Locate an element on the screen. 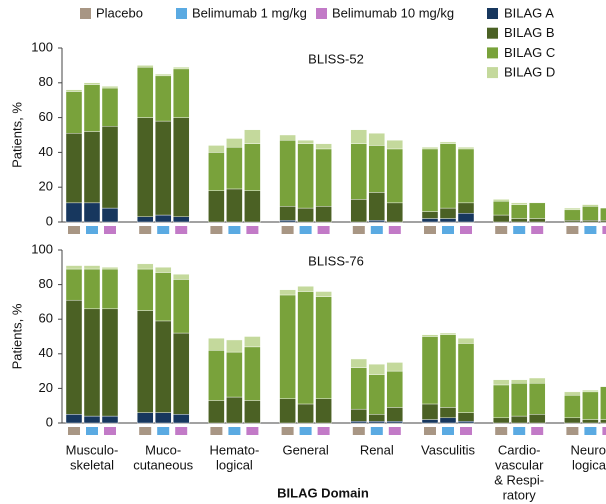  legend-label: BILAG A is located at coordinates (529, 12).